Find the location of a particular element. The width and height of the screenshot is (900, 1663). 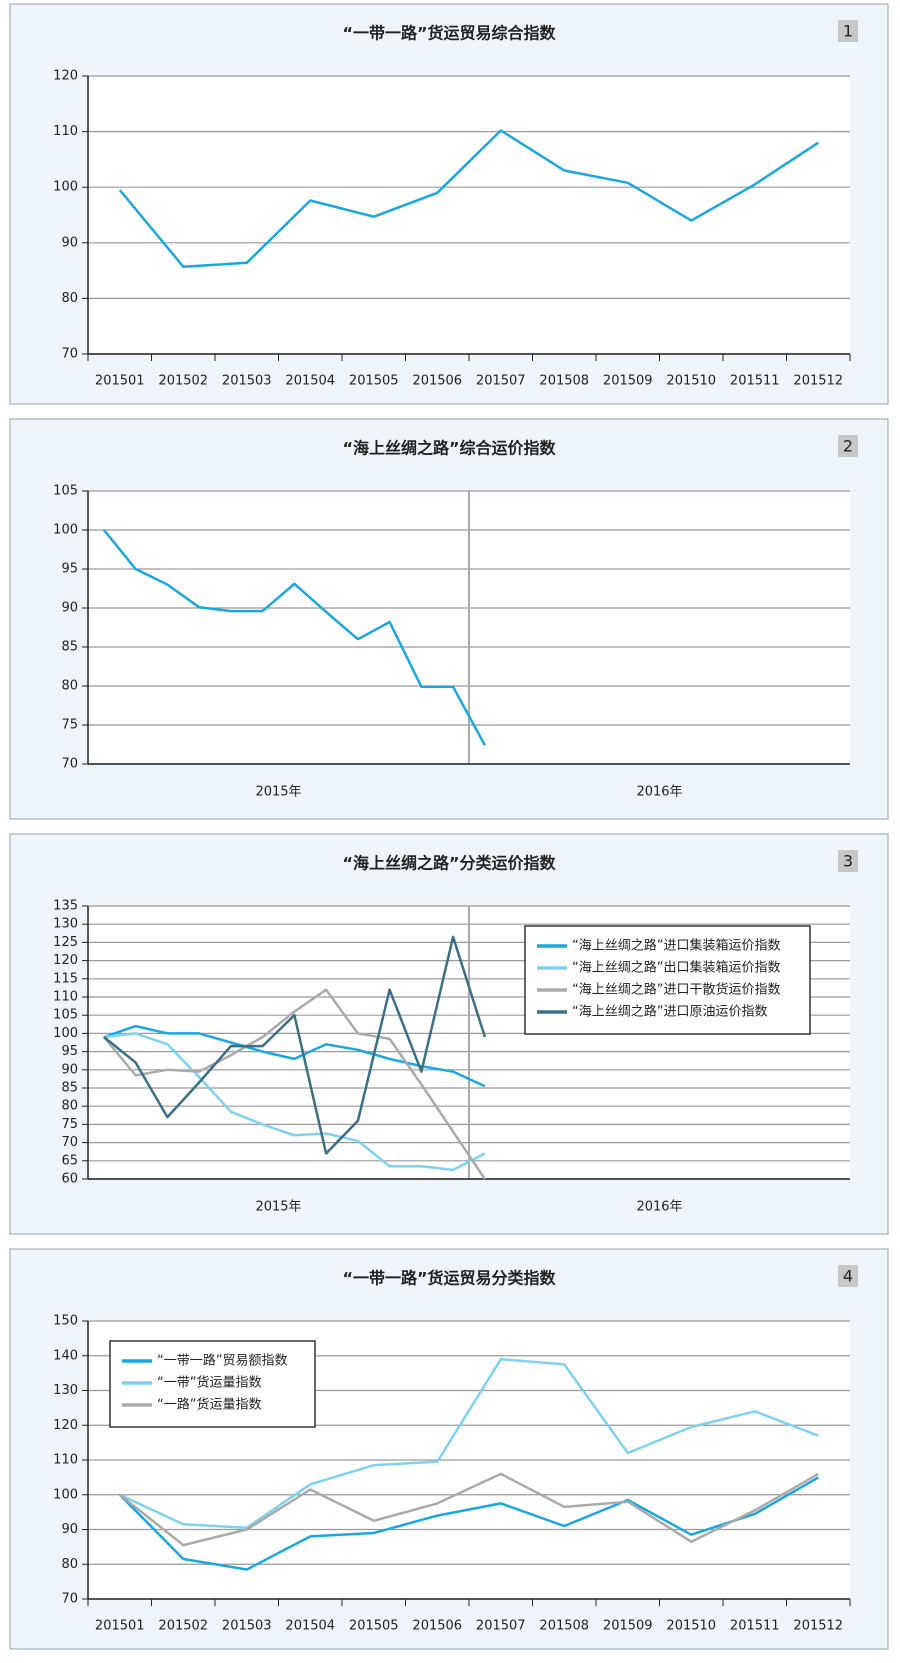

legend-label: “一带”货运量指数 is located at coordinates (209, 1383).